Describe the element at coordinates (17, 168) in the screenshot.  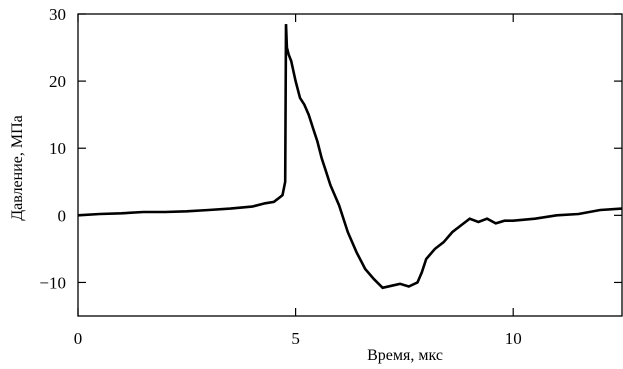
I see `y-axis-label: Давление, МПа` at that location.